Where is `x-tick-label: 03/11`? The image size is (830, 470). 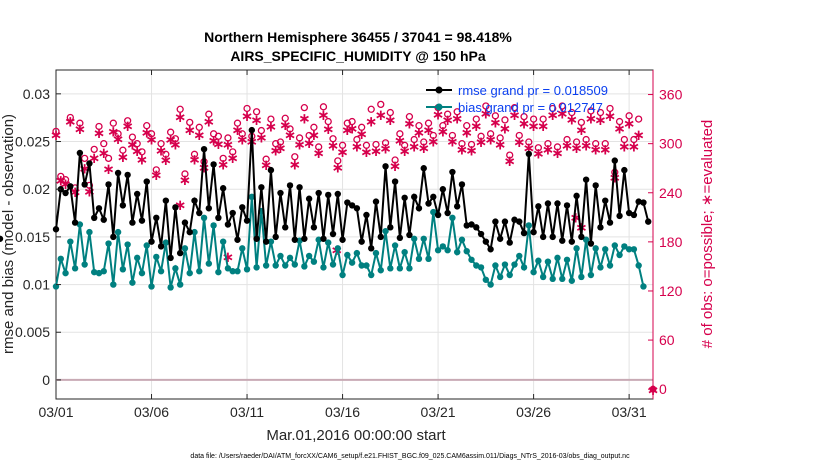 x-tick-label: 03/11 is located at coordinates (247, 412).